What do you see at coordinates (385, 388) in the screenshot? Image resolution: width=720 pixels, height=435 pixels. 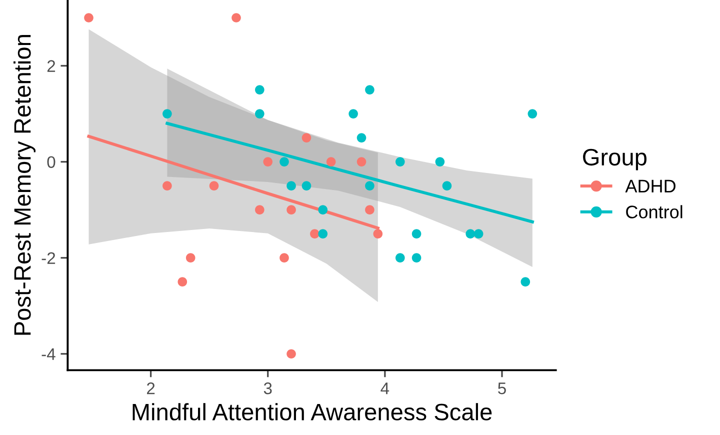 I see `x-tick-label: 4` at bounding box center [385, 388].